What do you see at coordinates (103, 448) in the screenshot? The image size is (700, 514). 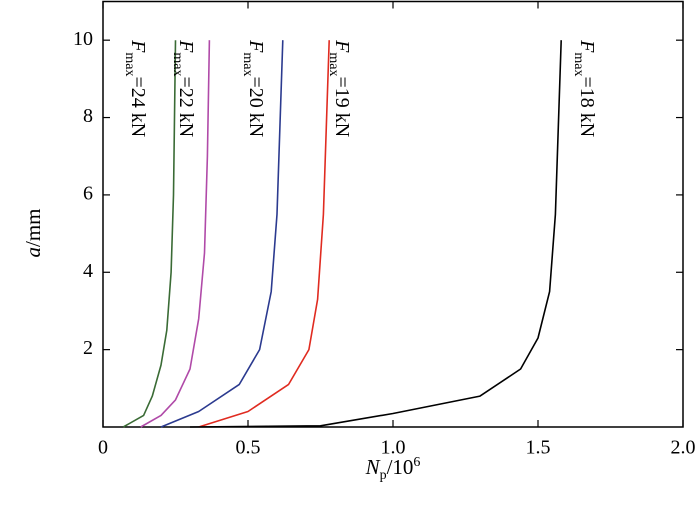 I see `x-tick-label: 0` at bounding box center [103, 448].